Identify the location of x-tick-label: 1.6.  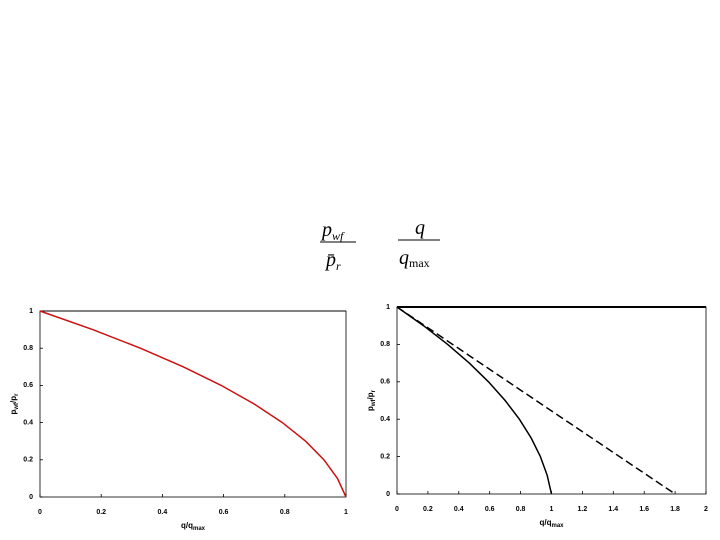
(644, 509).